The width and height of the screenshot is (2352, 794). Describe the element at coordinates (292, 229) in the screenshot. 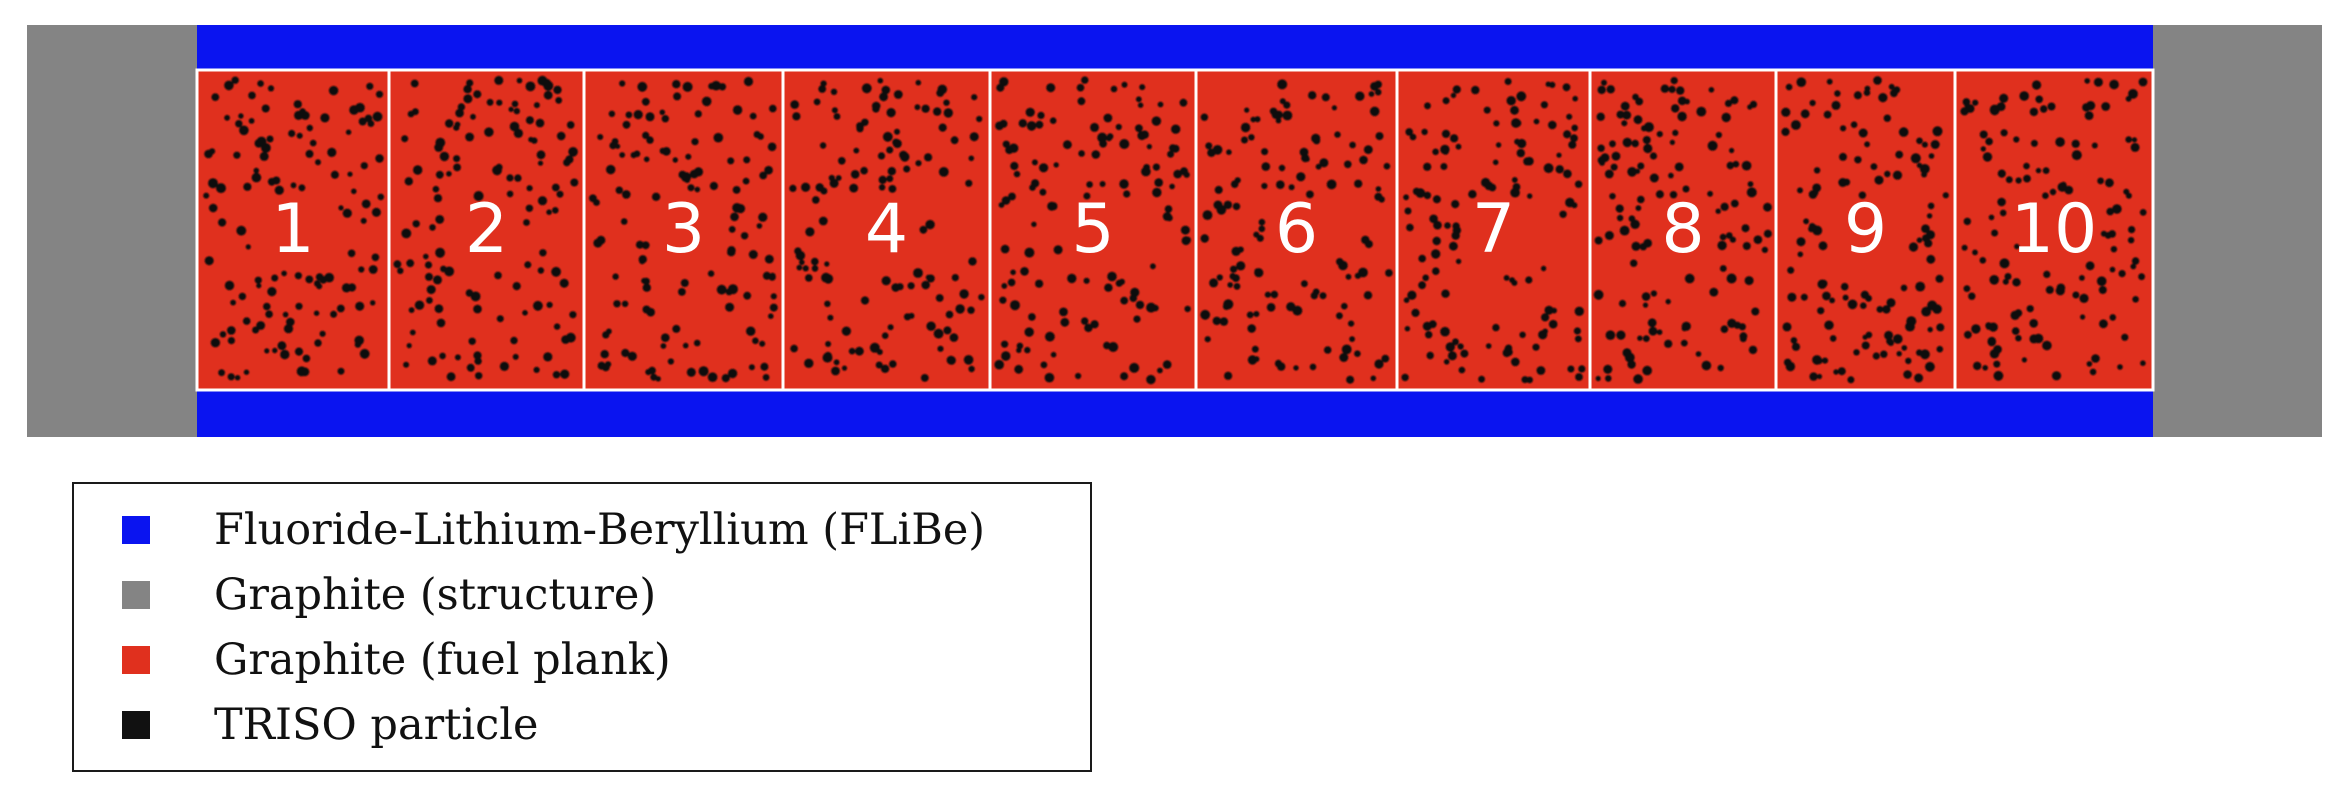

I see `compartment-label: 1` at that location.